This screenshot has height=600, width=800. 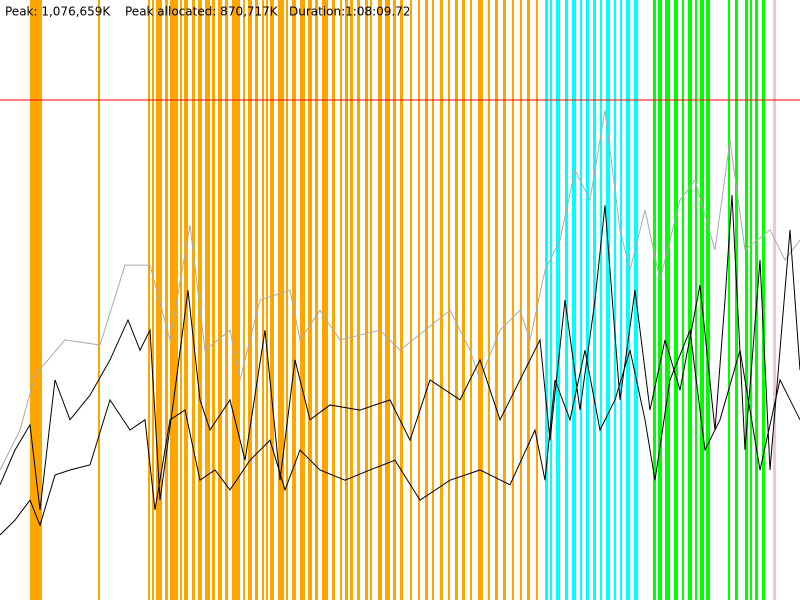 I want to click on peak-allocated-label: Peak allocated: 870,717K, so click(x=202, y=12).